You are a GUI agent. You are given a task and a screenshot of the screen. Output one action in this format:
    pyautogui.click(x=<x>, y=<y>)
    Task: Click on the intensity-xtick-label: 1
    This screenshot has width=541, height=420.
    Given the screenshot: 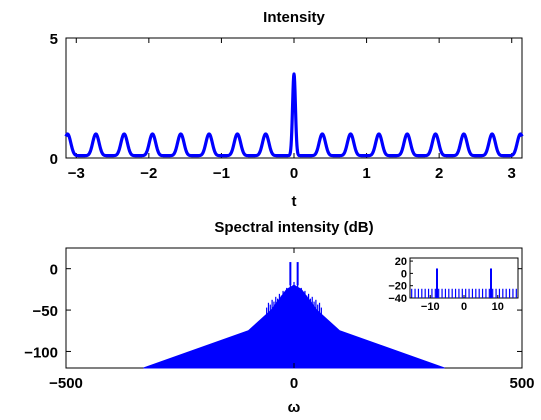 What is the action you would take?
    pyautogui.click(x=366, y=173)
    